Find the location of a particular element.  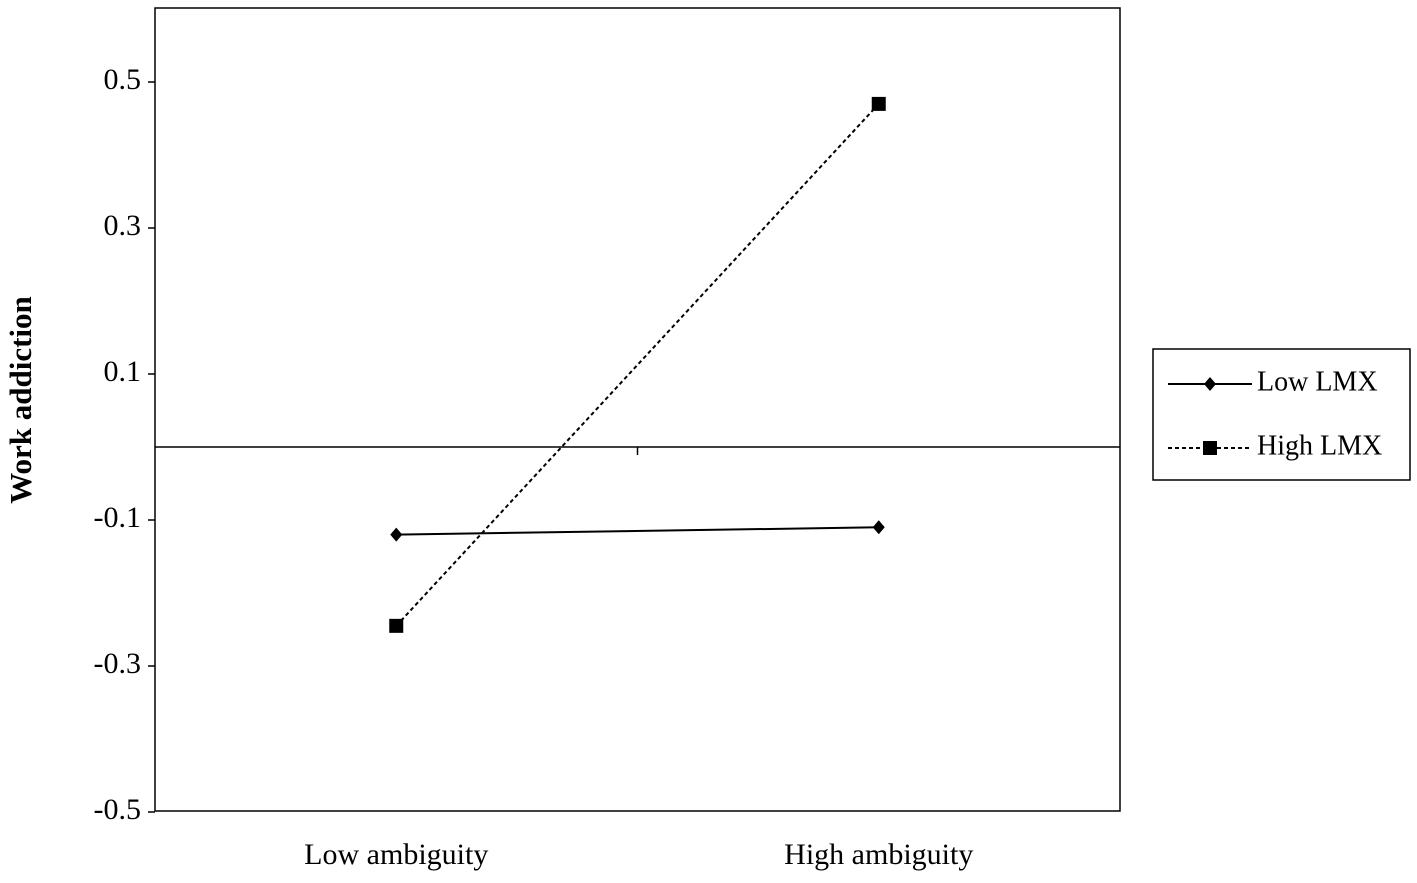

y-tick-label: -0.1 is located at coordinates (118, 517).